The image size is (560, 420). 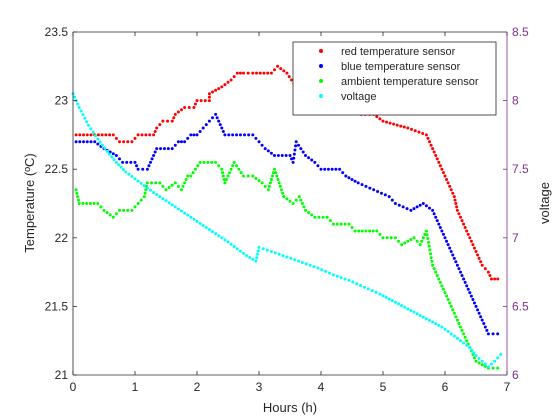 I want to click on legend-label: red temperature sensor, so click(x=398, y=52).